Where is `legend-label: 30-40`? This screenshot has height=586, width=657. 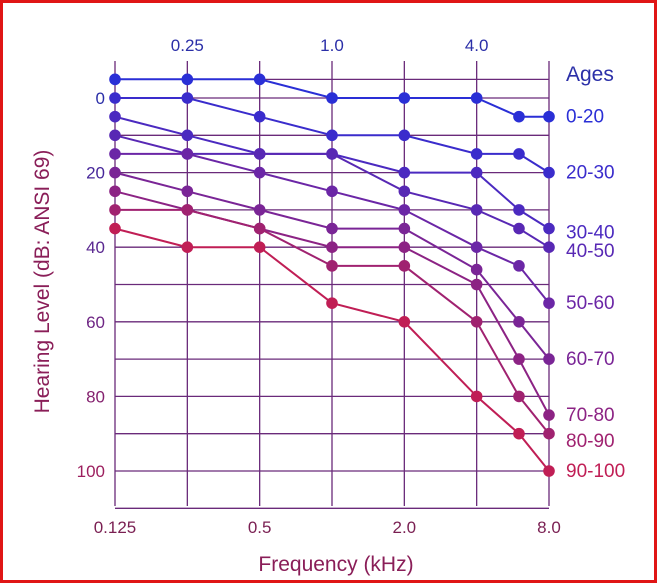 legend-label: 30-40 is located at coordinates (590, 232).